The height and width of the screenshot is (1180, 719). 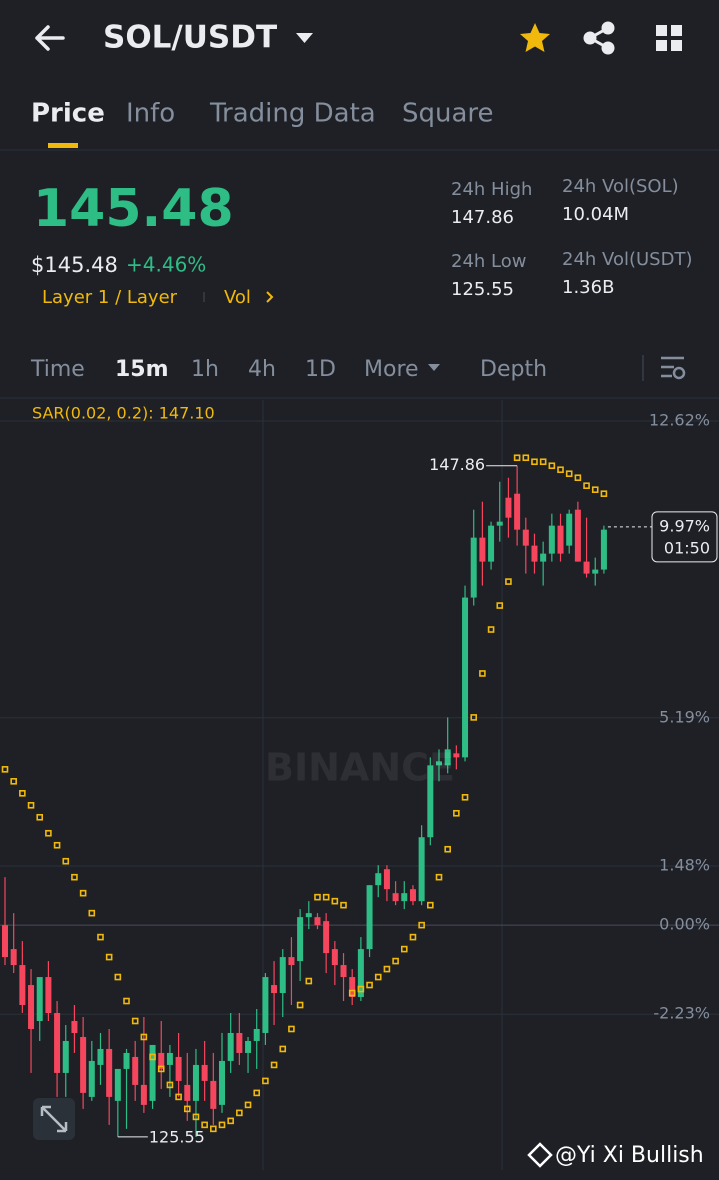 I want to click on tab: Trading Data, so click(x=292, y=114).